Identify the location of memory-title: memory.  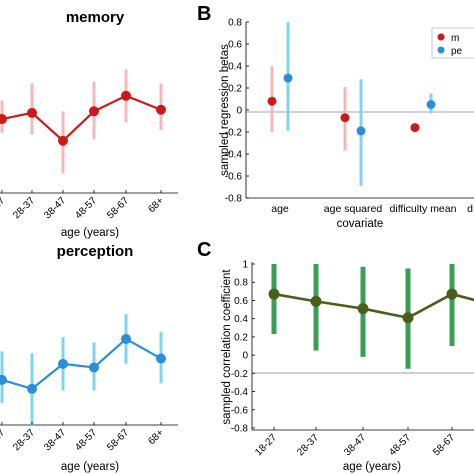
(95, 17).